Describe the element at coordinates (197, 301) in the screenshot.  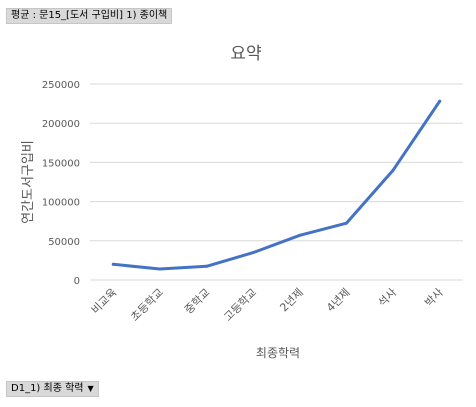
I see `x-tick-label: 중학교` at that location.